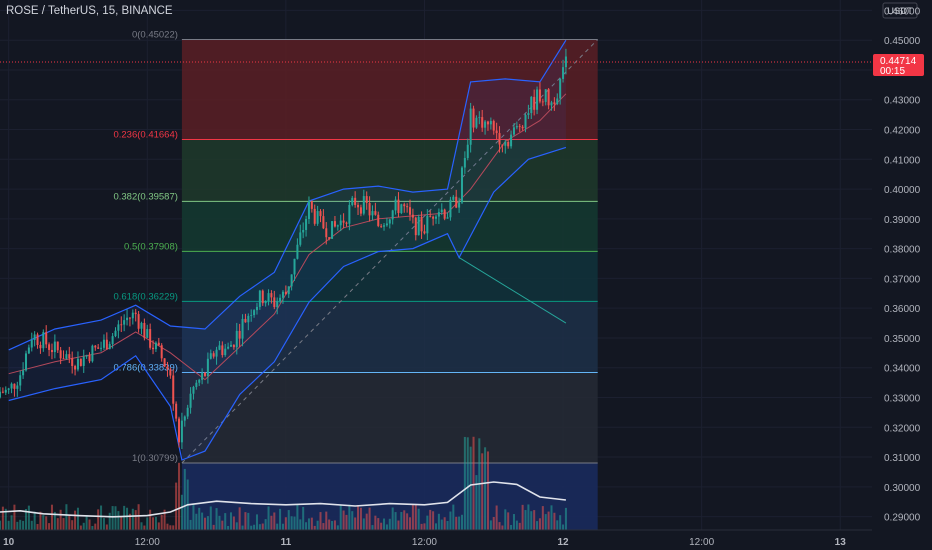 This screenshot has height=550, width=932. What do you see at coordinates (902, 279) in the screenshot?
I see `price-tick-label: 0.37000` at bounding box center [902, 279].